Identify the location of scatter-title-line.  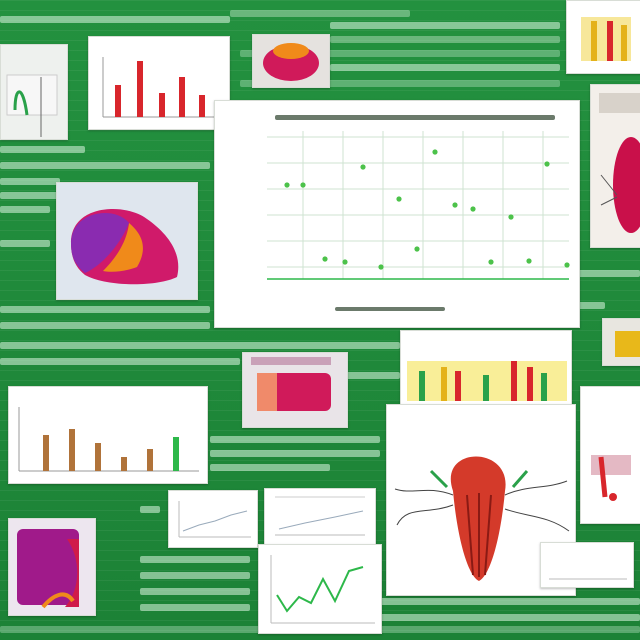
(415, 117).